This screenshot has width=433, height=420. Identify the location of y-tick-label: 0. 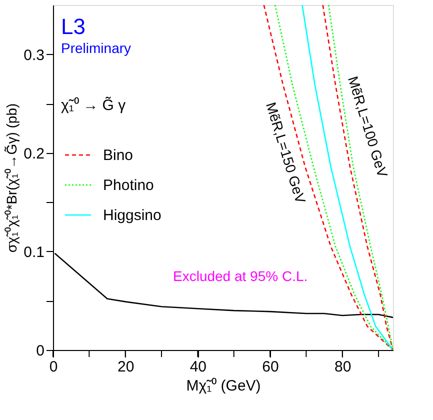
(40, 351).